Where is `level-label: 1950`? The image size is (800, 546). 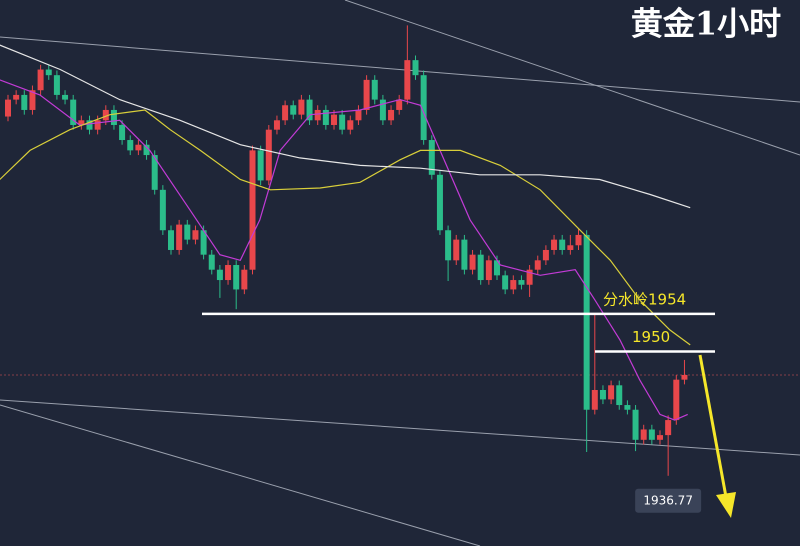
level-label: 1950 is located at coordinates (651, 337).